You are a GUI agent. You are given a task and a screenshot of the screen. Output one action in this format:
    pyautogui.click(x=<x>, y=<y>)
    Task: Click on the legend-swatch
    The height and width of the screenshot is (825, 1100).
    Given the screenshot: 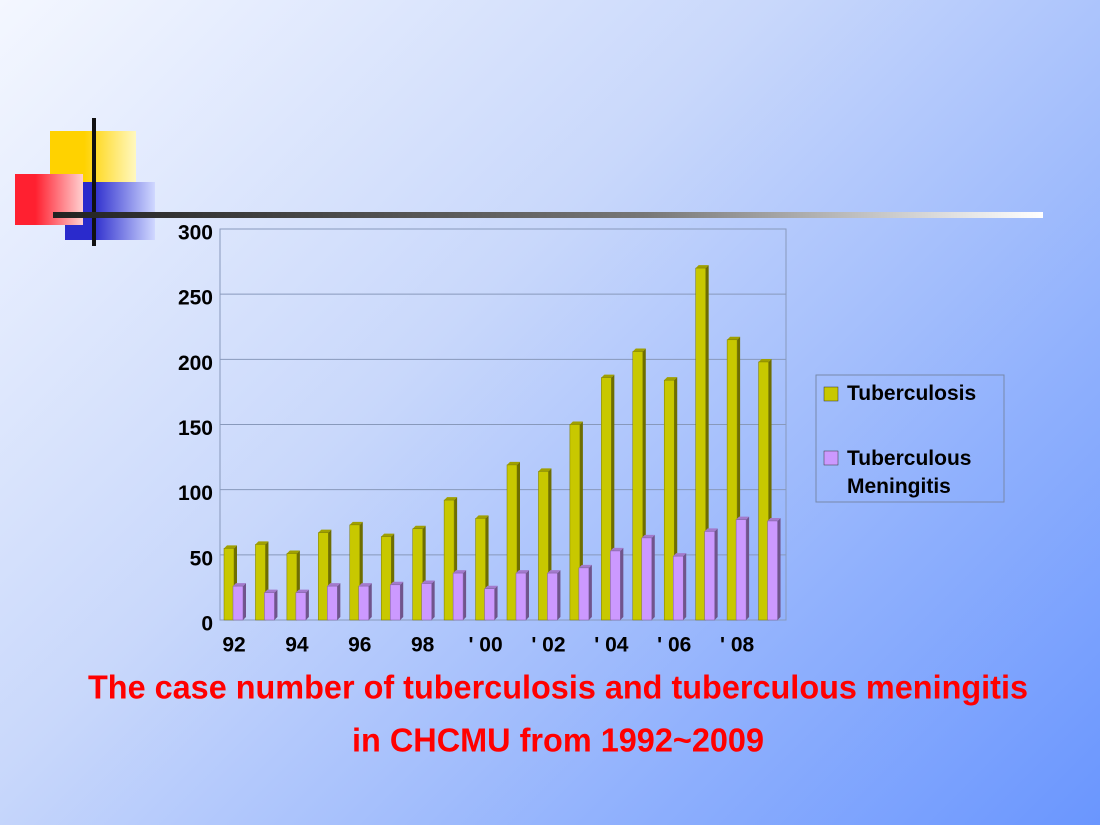 What is the action you would take?
    pyautogui.click(x=831, y=394)
    